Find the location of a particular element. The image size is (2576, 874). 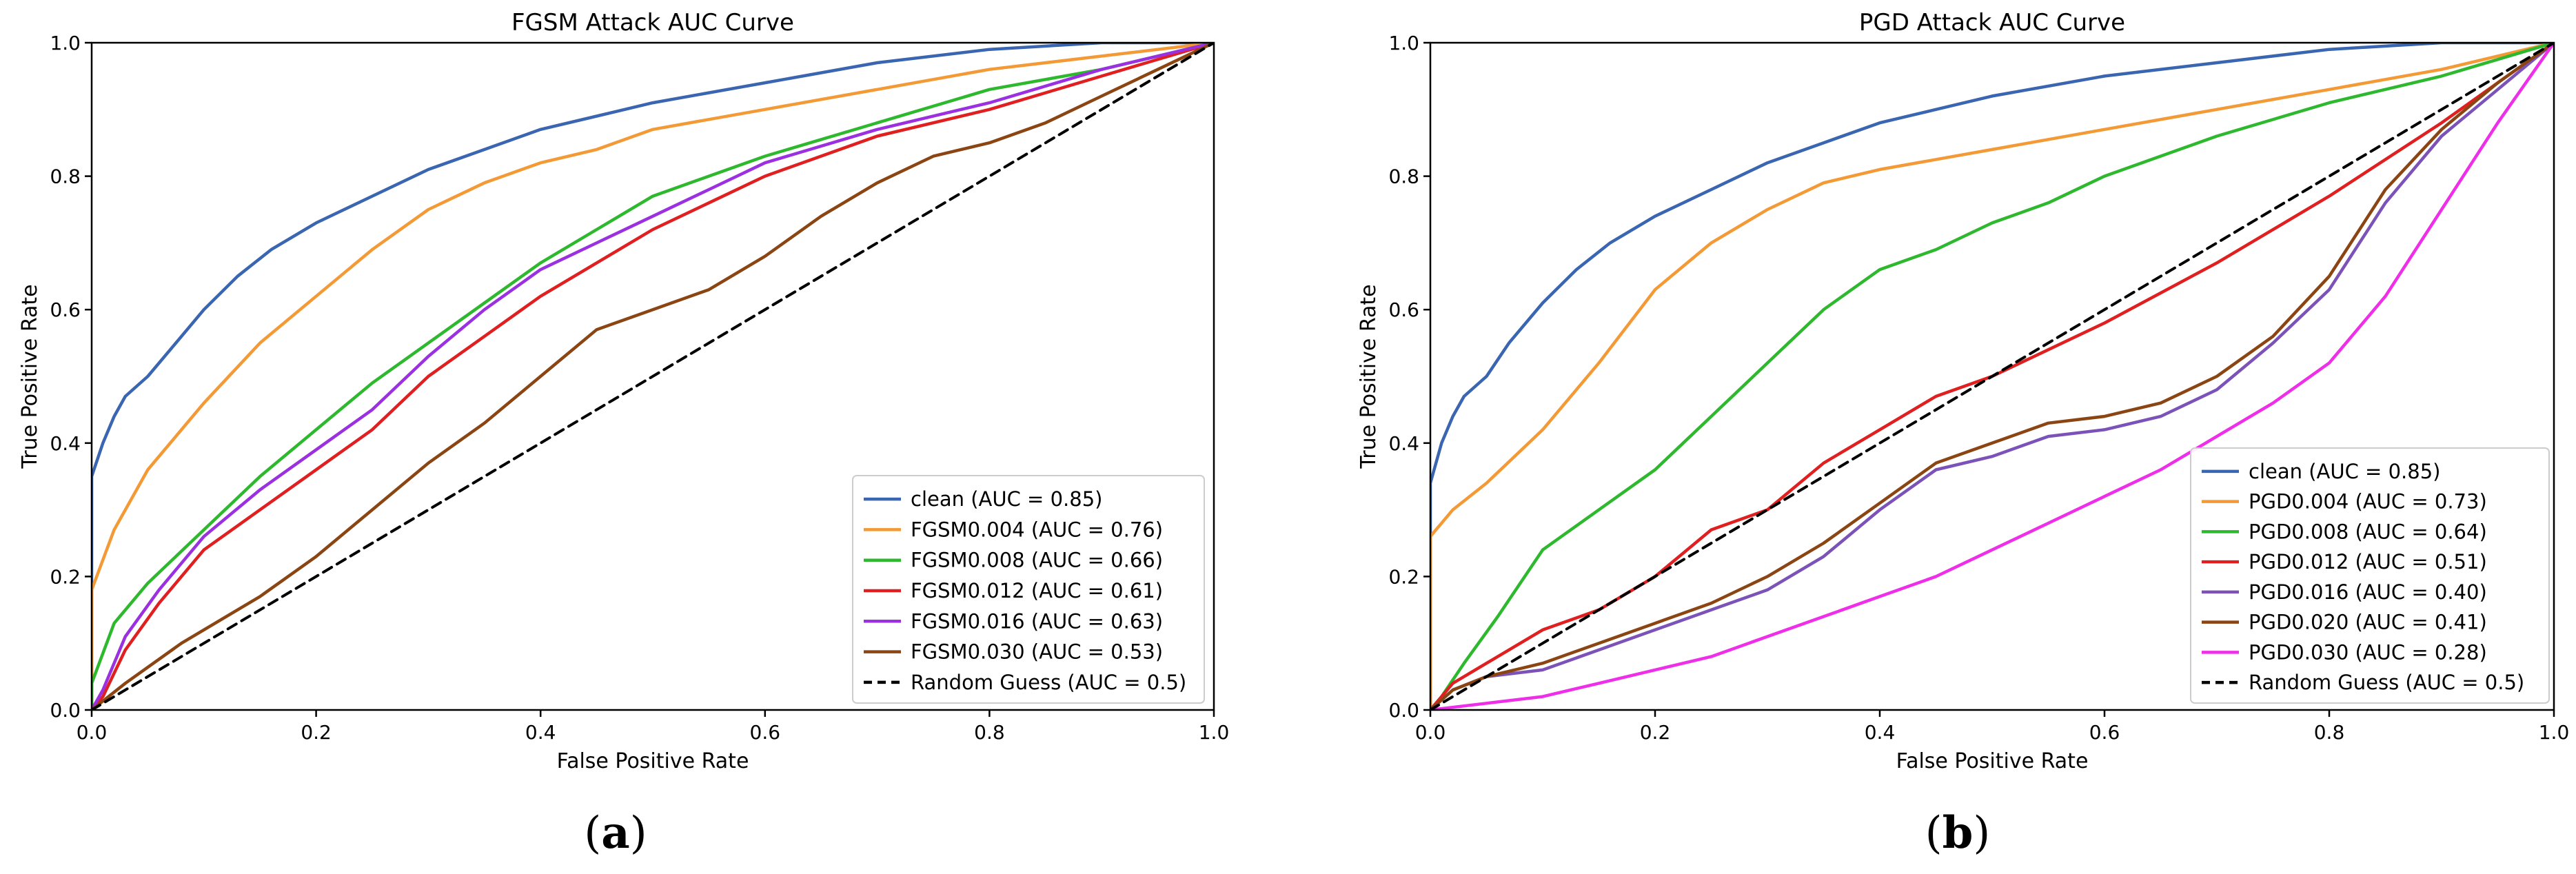

legend-entry: PGD0.012 (AUC = 0.51) is located at coordinates (2368, 561).